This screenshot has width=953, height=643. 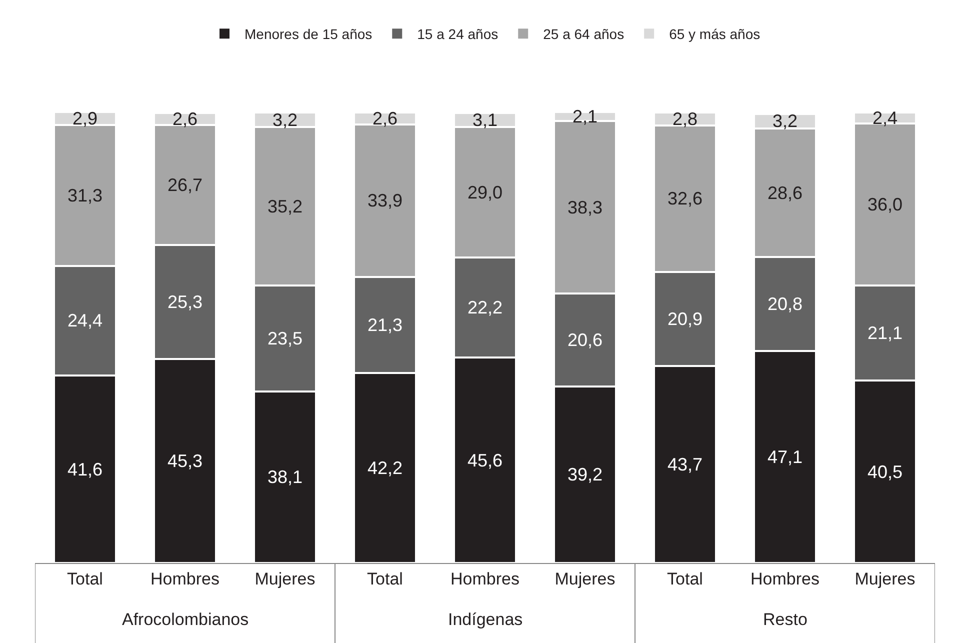 I want to click on data-label: 20,9, so click(x=685, y=319).